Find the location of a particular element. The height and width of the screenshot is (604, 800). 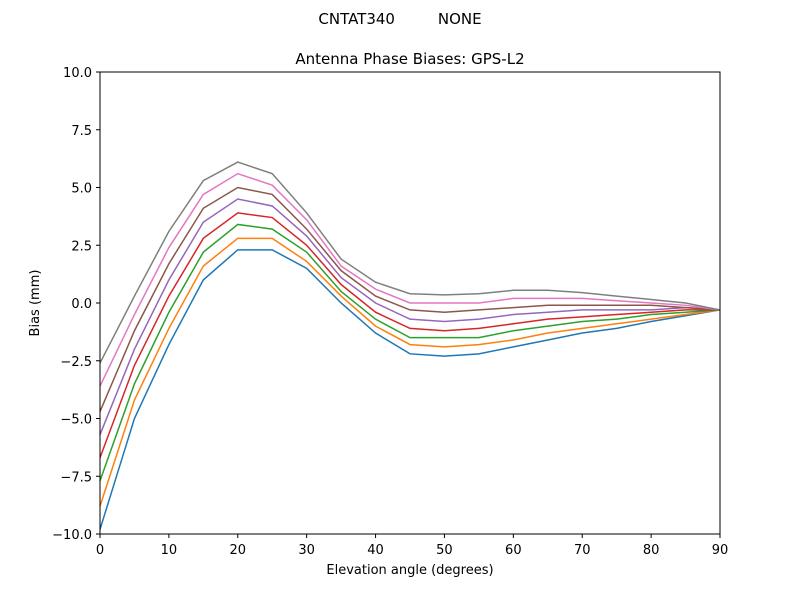

y-tick-label: −5.0 is located at coordinates (76, 420).